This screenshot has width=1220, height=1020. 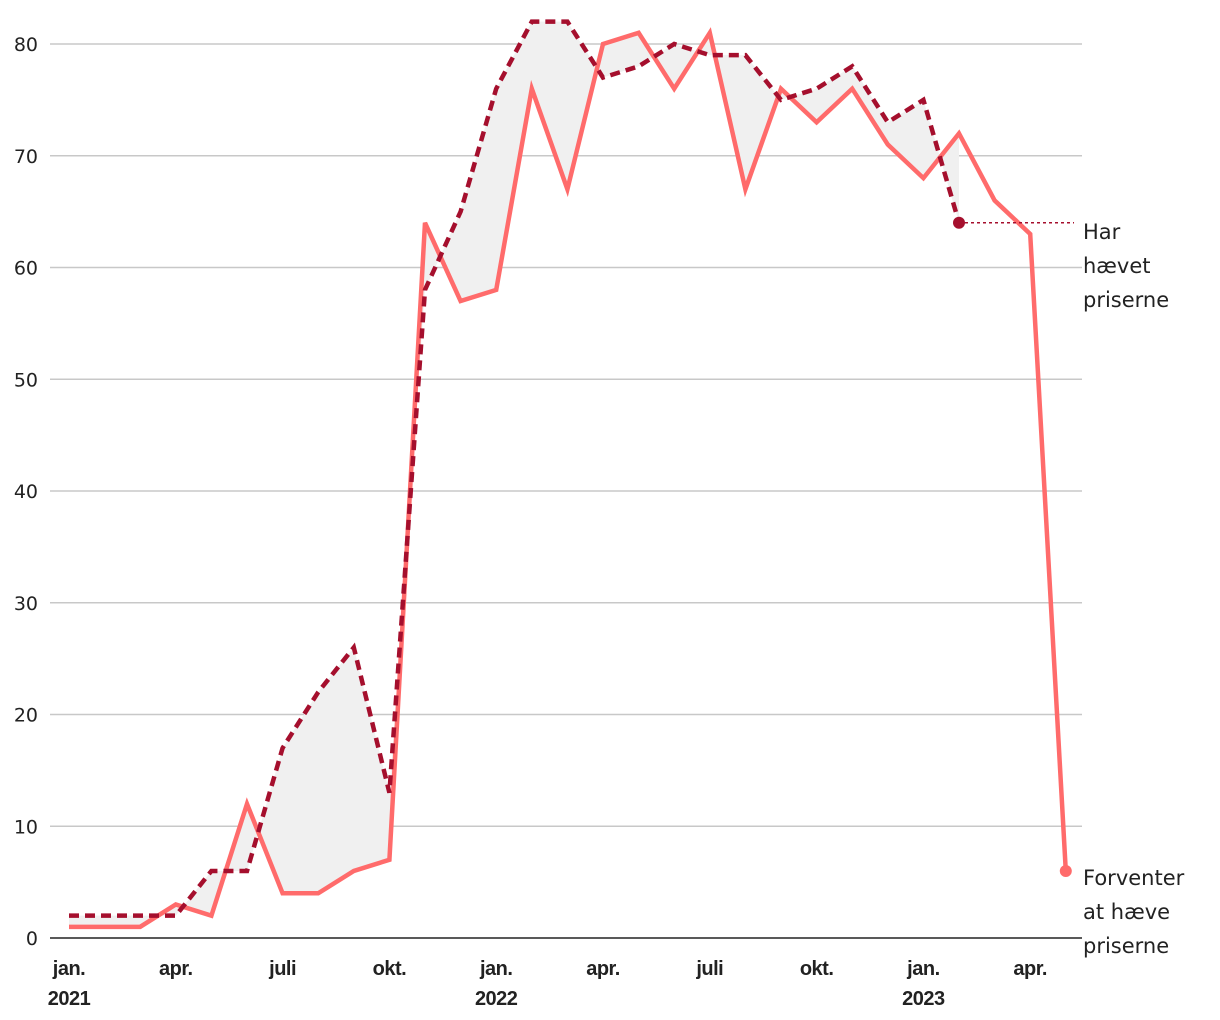 What do you see at coordinates (26, 492) in the screenshot?
I see `ytick-label-40: 40` at bounding box center [26, 492].